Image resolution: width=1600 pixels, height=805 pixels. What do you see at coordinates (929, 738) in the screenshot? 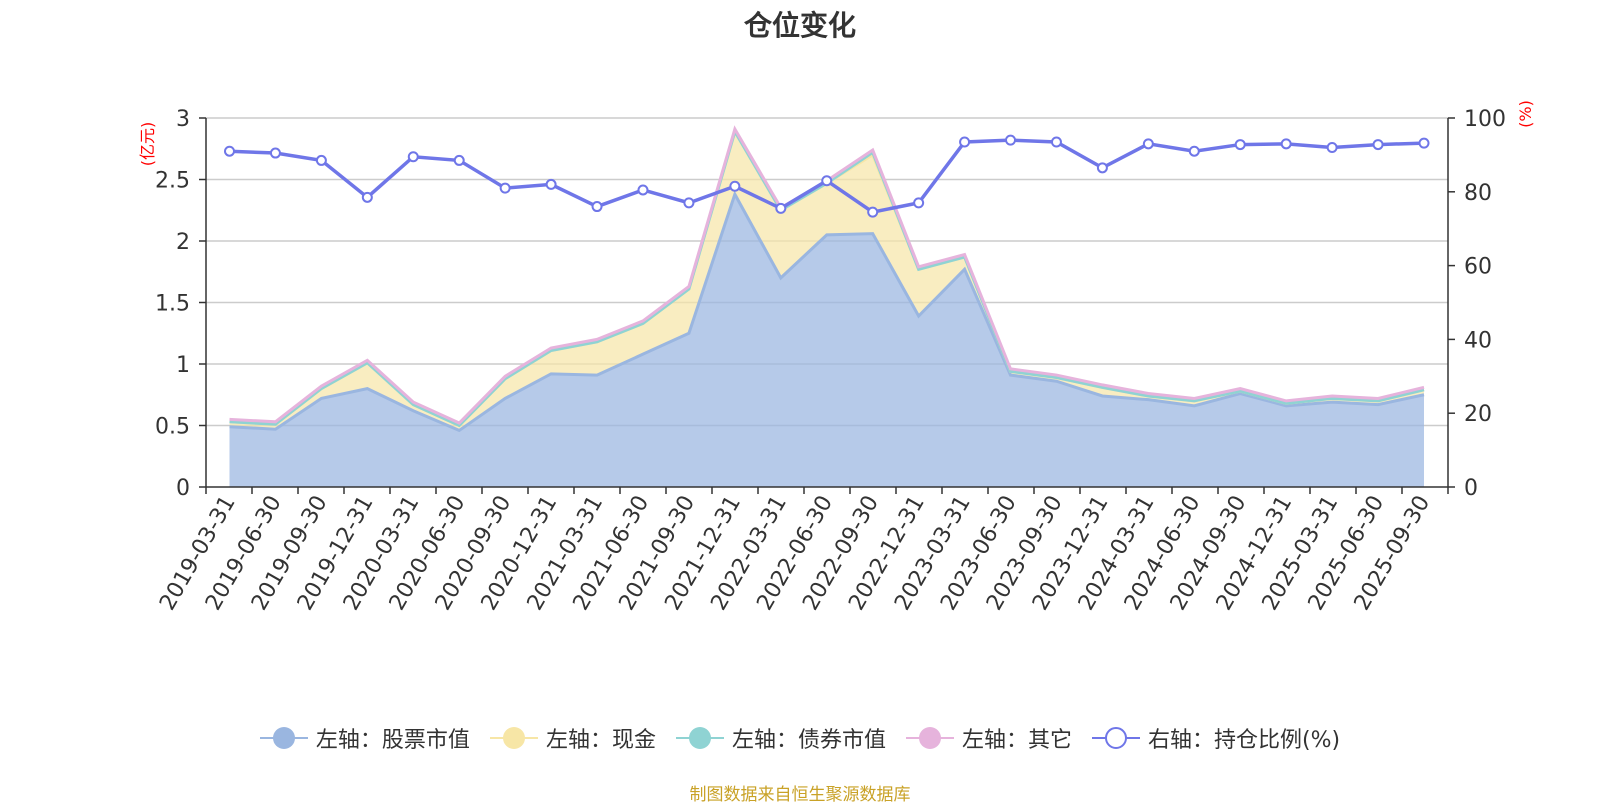
I see `legend-other-marker` at bounding box center [929, 738].